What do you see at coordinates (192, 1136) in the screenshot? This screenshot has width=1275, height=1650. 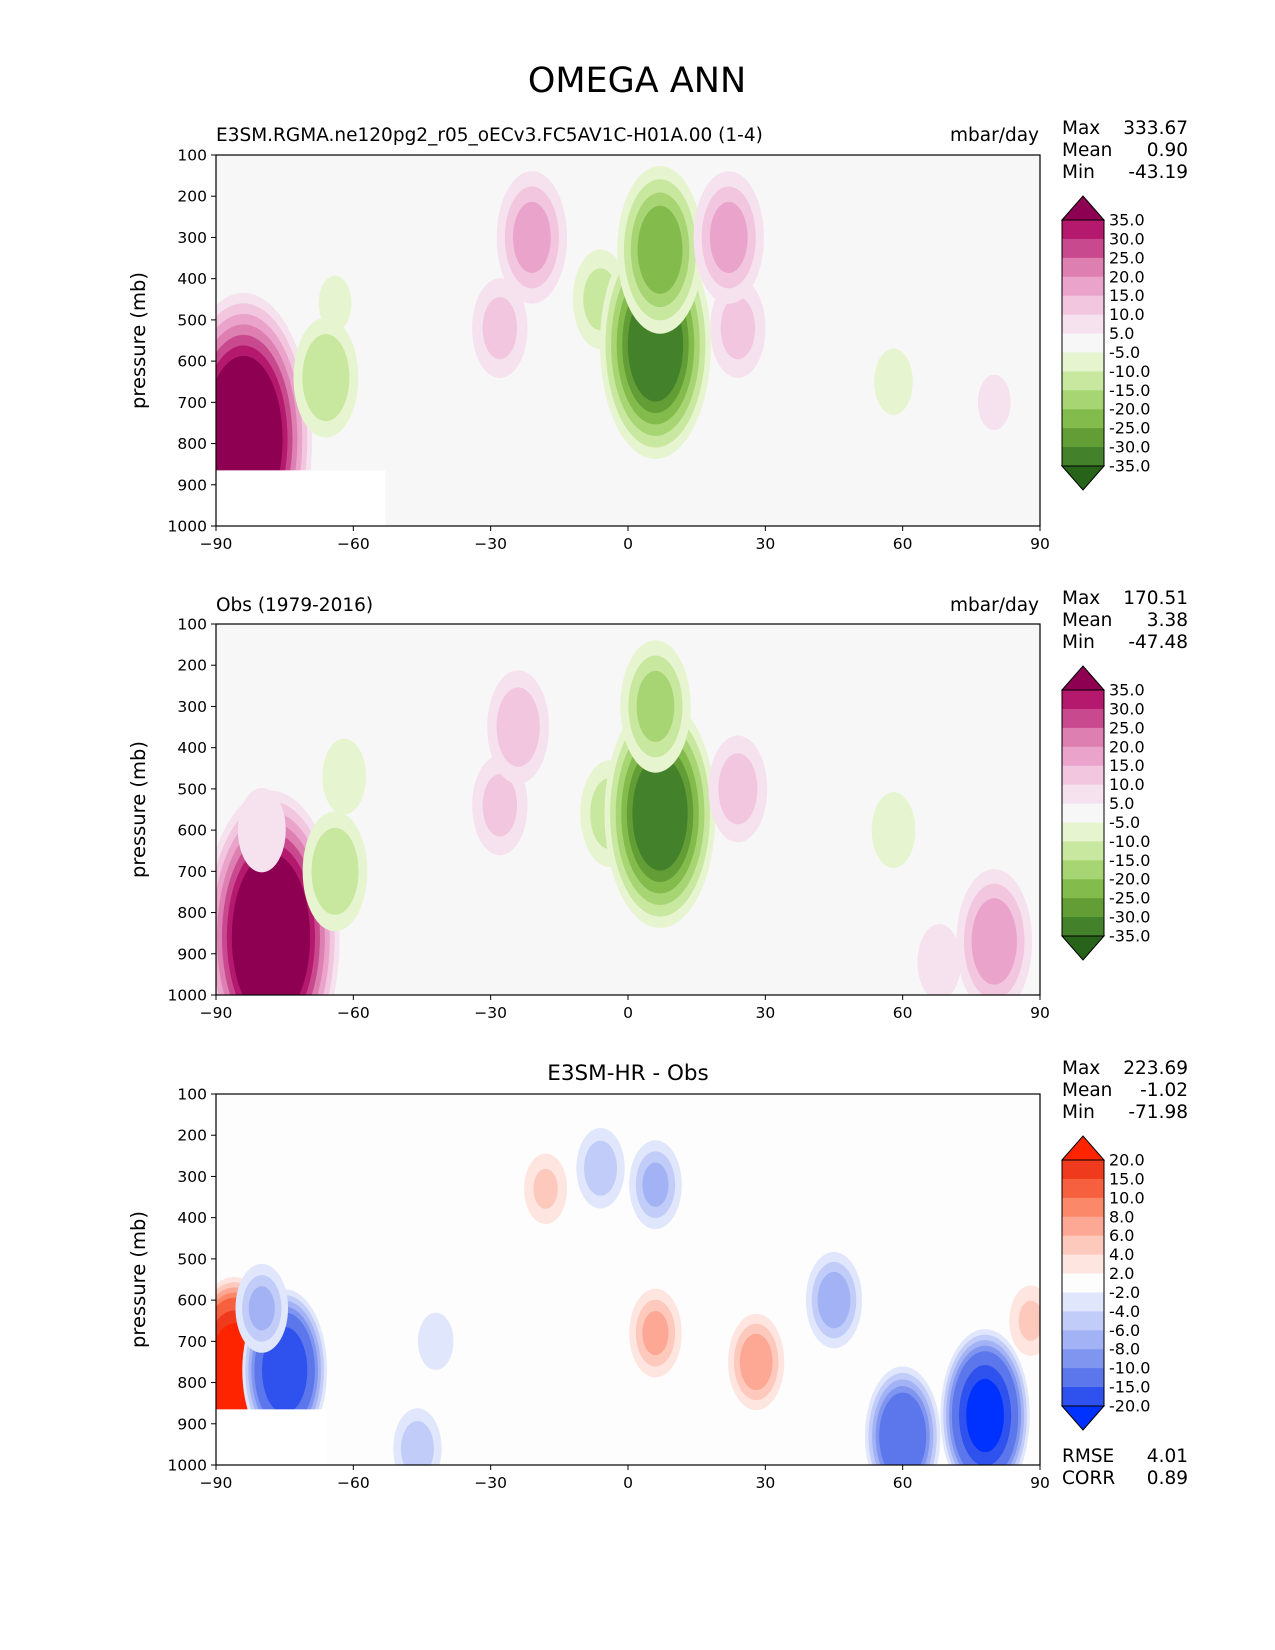 I see `y-tick-label: 200` at bounding box center [192, 1136].